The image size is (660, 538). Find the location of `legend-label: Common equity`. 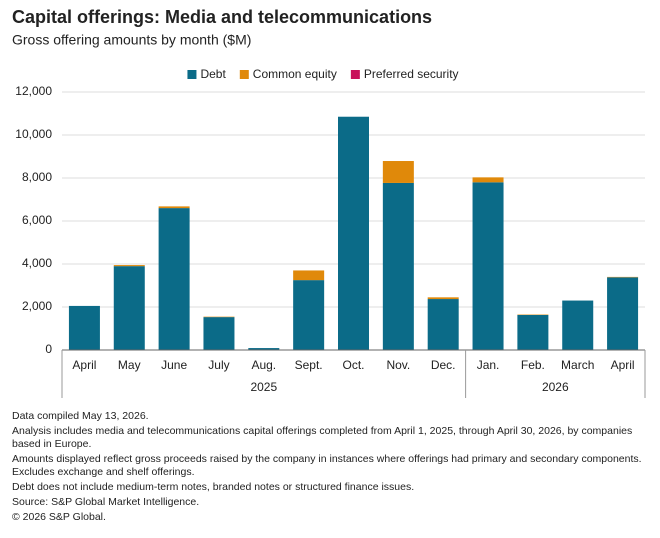

legend-label: Common equity is located at coordinates (295, 74).